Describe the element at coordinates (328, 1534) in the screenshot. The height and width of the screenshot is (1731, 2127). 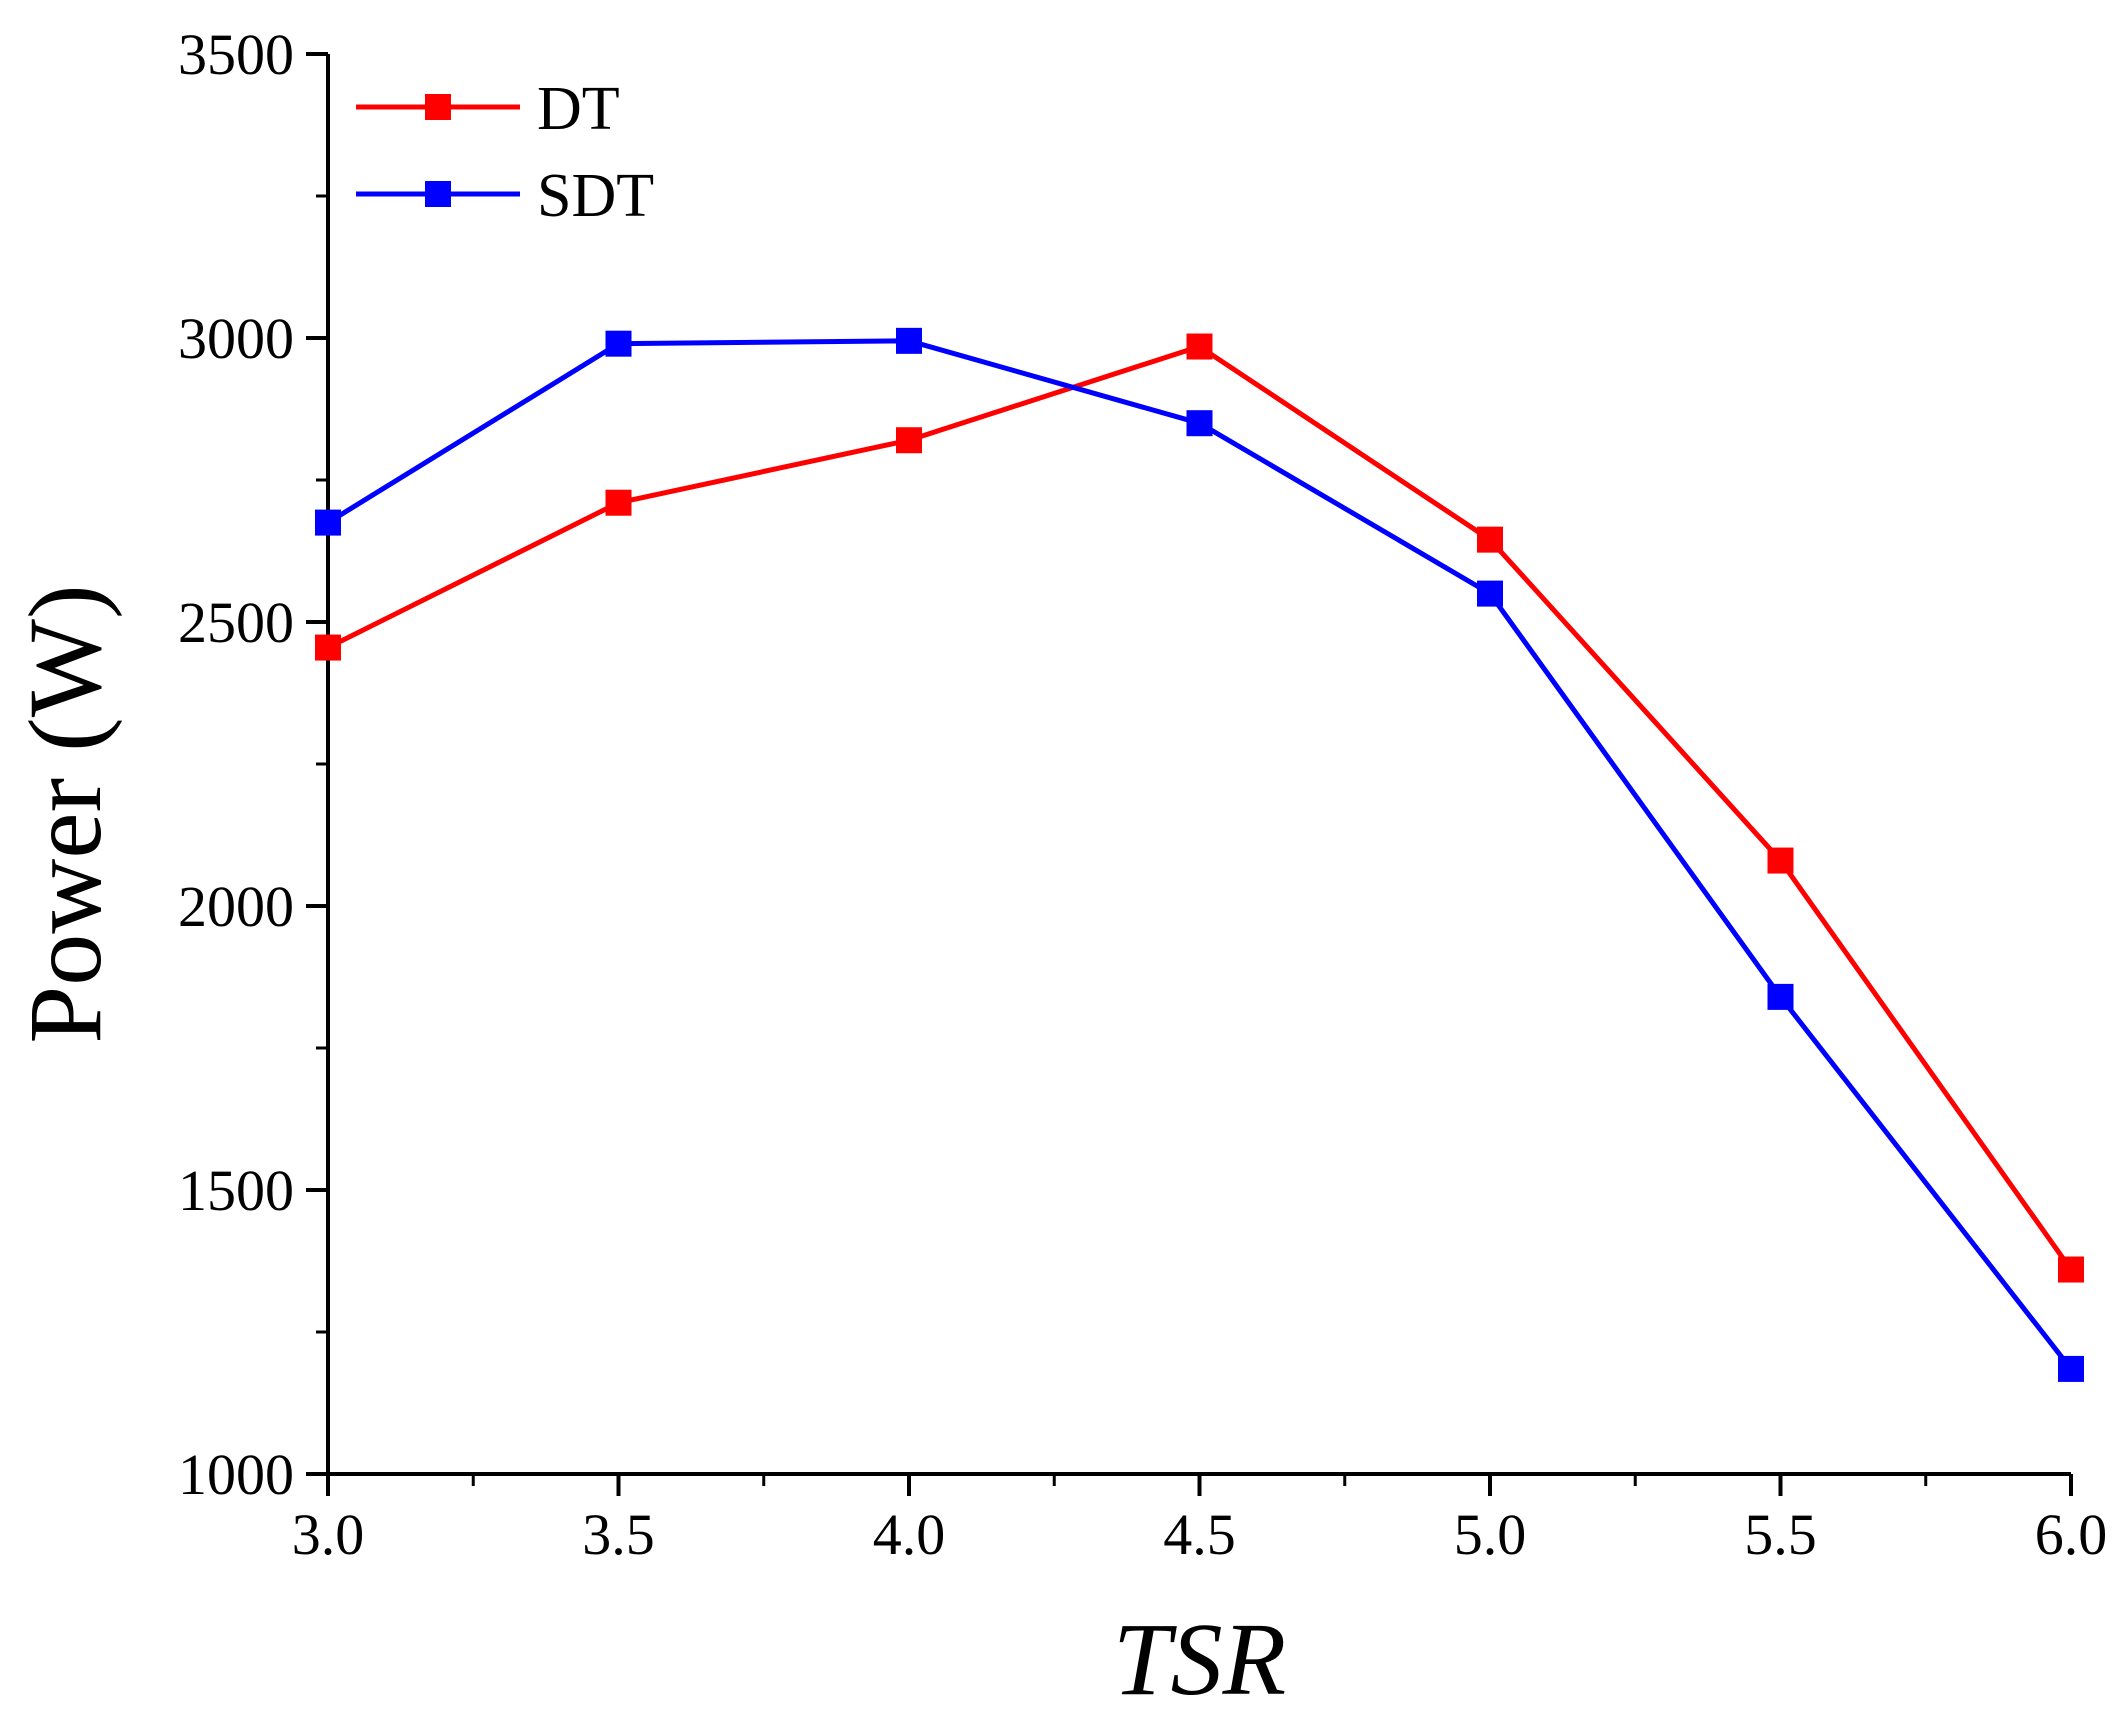
I see `x-tick-label: 3.0` at that location.